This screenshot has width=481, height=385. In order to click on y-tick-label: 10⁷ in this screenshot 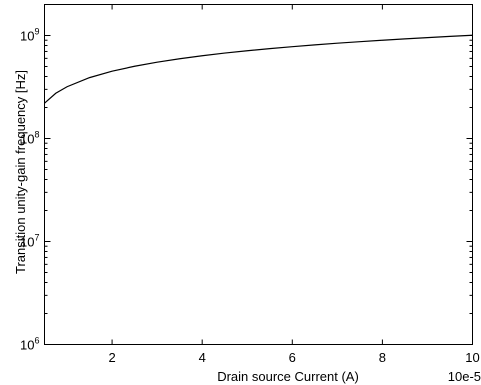, I will do `click(29, 241)`.